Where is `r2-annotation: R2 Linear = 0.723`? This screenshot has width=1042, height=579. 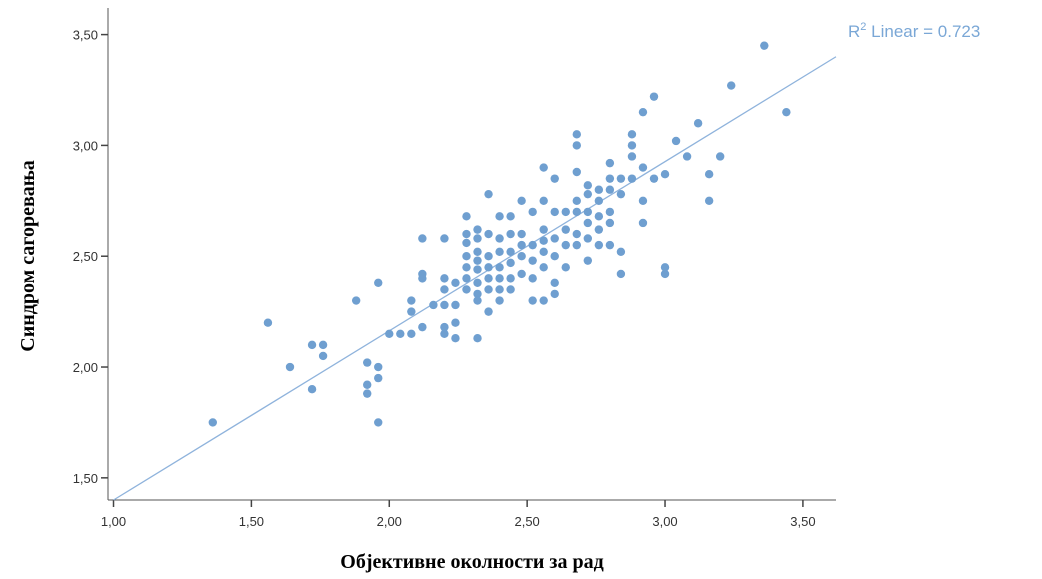
r2-annotation: R2 Linear = 0.723 is located at coordinates (914, 31).